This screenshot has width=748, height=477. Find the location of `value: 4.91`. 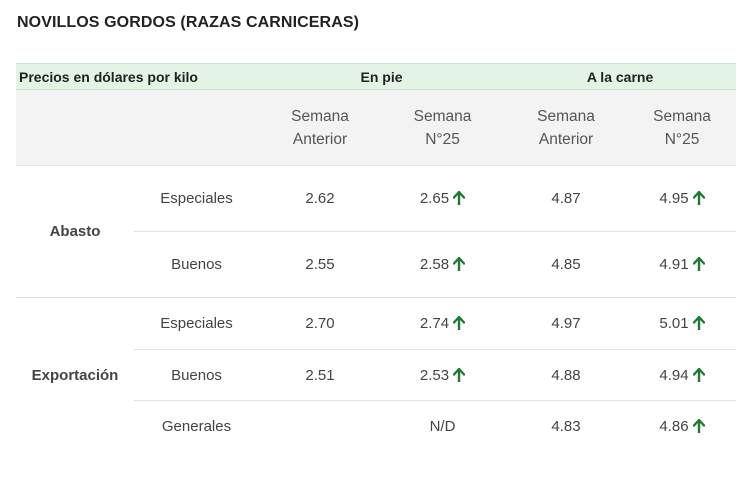

value: 4.91 is located at coordinates (674, 264).